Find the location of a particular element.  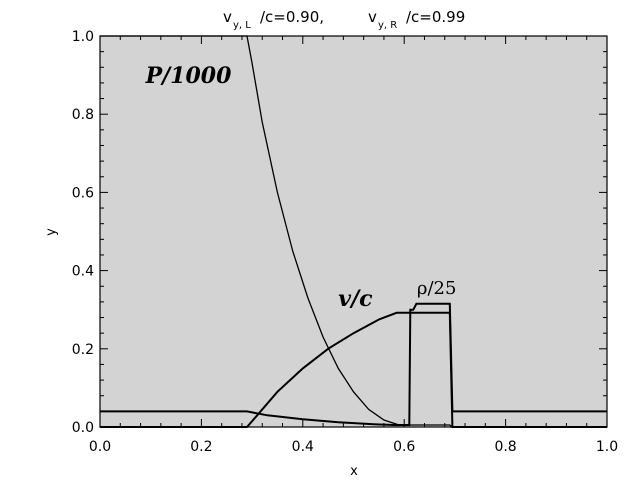

x-tick-label-3: 0.6 is located at coordinates (404, 447).